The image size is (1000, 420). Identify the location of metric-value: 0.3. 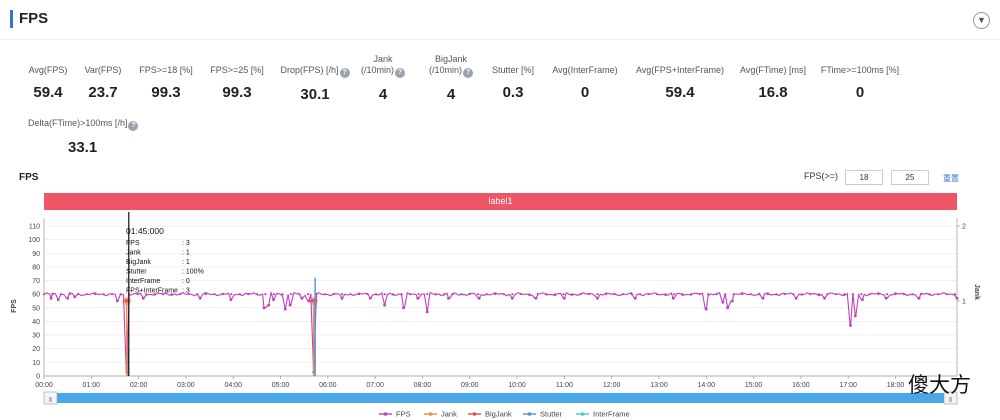
(513, 92).